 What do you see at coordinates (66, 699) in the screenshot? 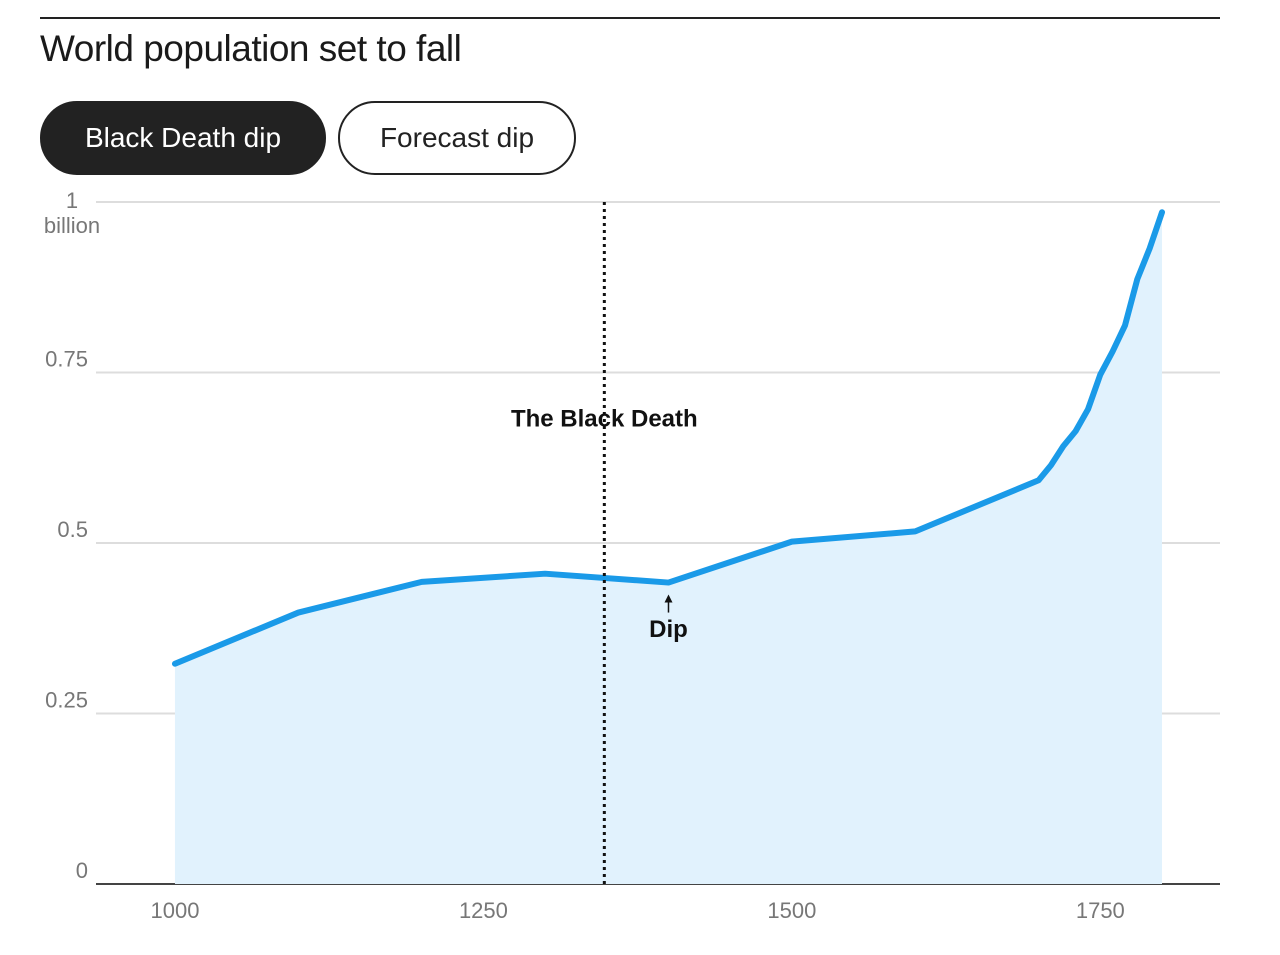
I see `y-tick-label: 0.25` at bounding box center [66, 699].